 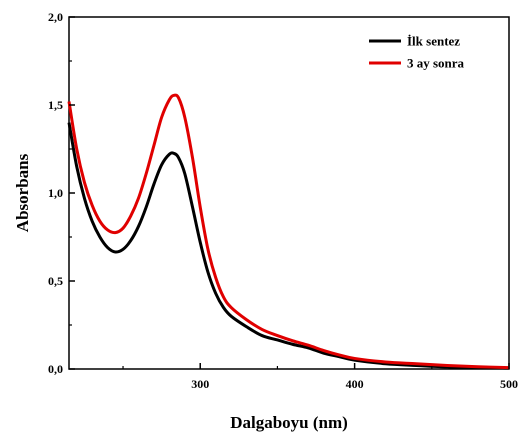 I want to click on x-tick-label: 300, so click(x=200, y=384).